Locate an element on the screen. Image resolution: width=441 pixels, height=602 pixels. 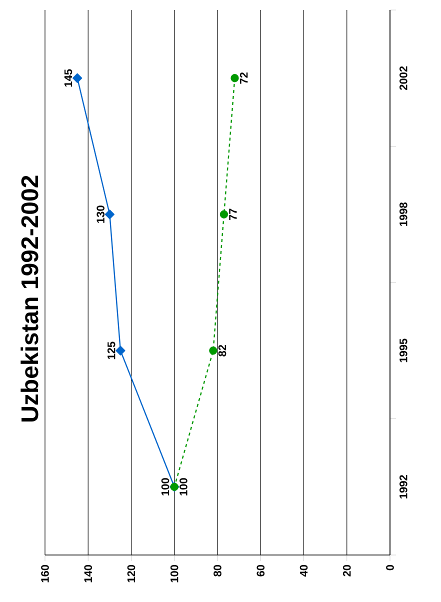
y-tick-label: 1998 is located at coordinates (404, 214).